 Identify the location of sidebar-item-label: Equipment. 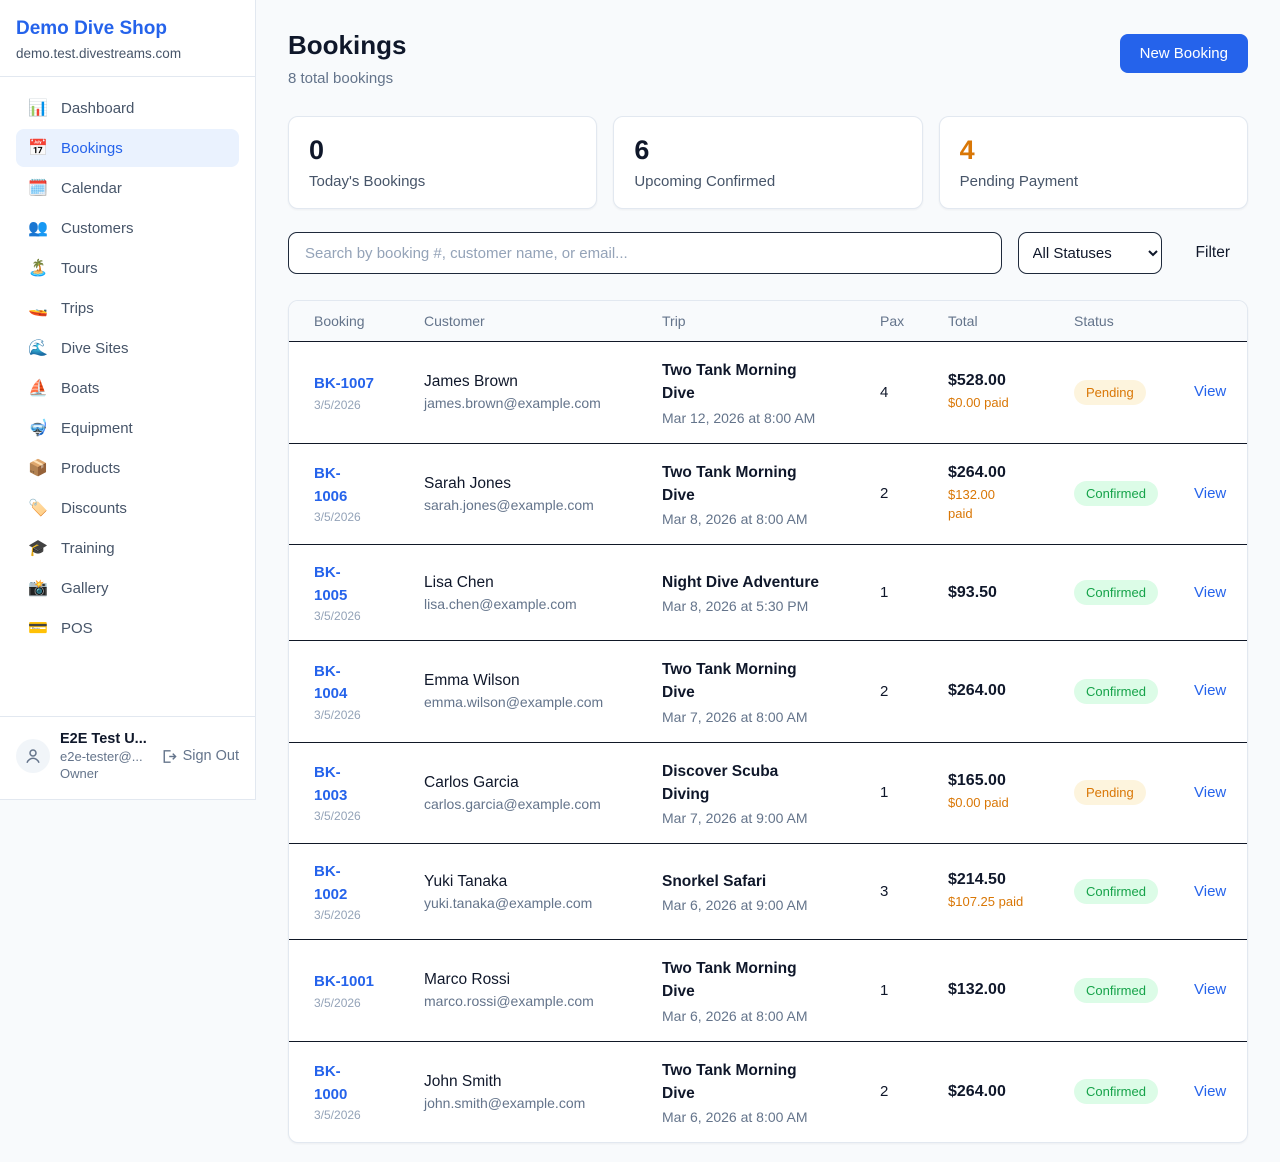
(97, 428).